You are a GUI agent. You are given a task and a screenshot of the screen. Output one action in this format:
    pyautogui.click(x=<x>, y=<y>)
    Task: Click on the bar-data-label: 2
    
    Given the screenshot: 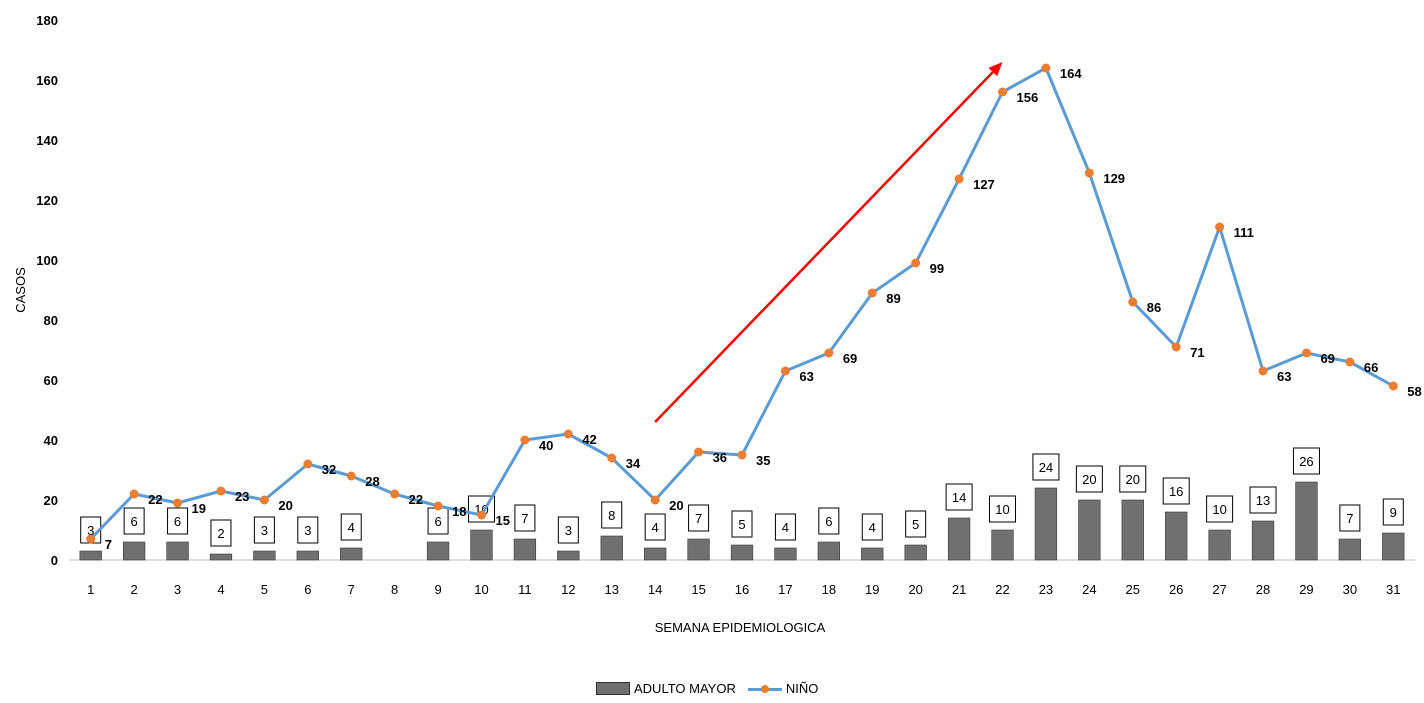 What is the action you would take?
    pyautogui.click(x=221, y=533)
    